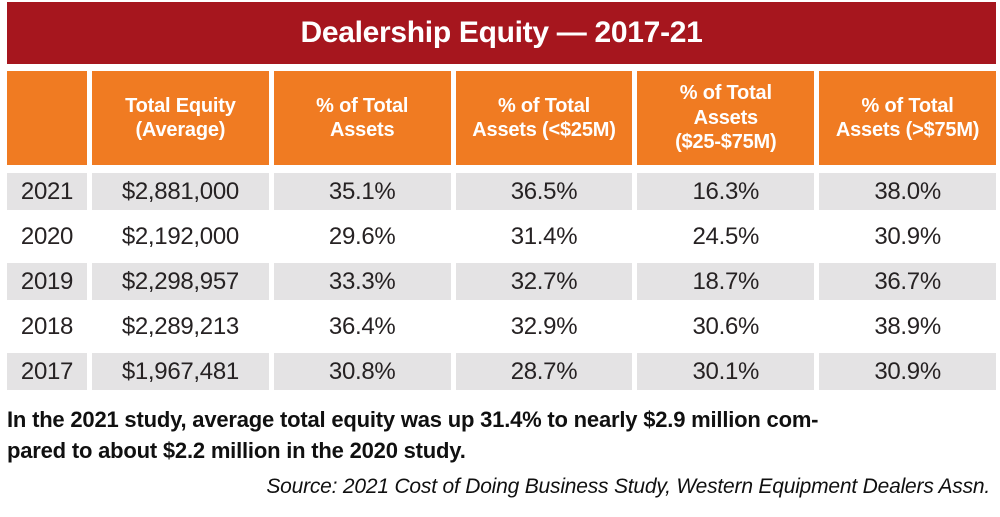  Describe the element at coordinates (726, 326) in the screenshot. I see `cell-pct-25-75m: 30.6%` at that location.